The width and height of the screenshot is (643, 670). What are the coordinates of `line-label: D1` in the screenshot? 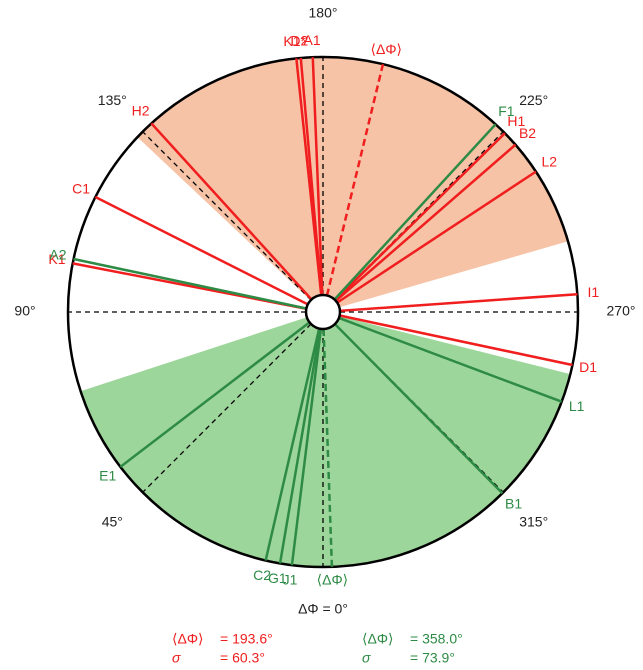 It's located at (588, 367).